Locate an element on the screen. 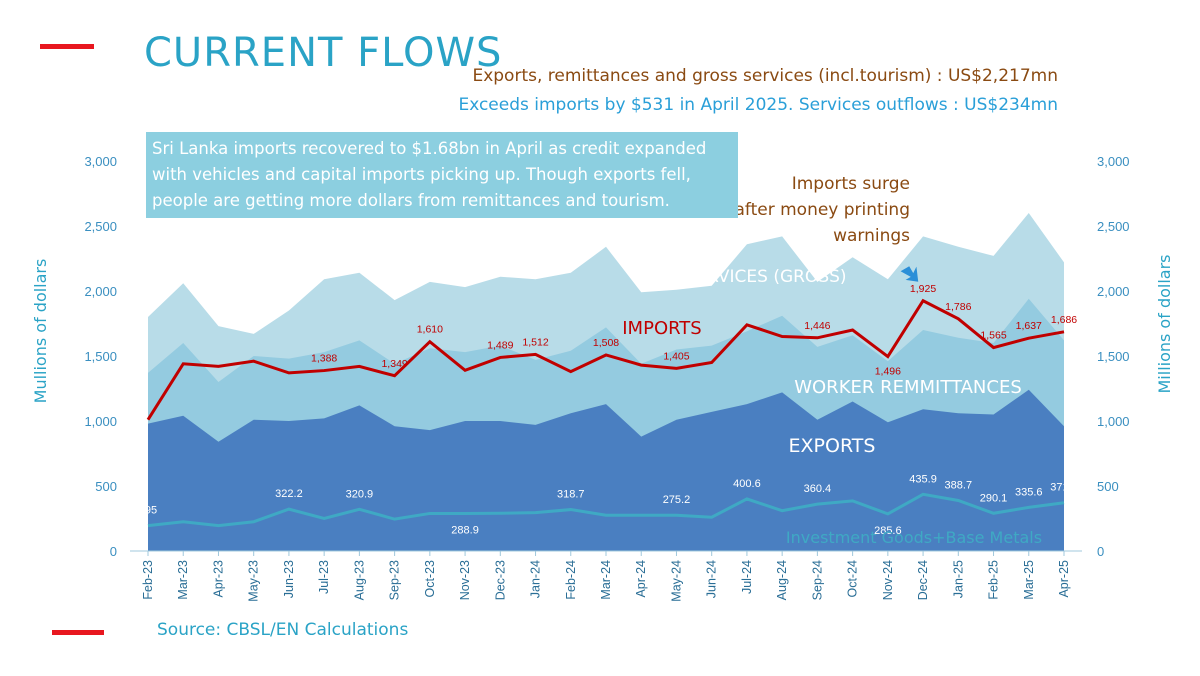 This screenshot has height=676, width=1200. x-tick-label: Jul-23 is located at coordinates (324, 577).